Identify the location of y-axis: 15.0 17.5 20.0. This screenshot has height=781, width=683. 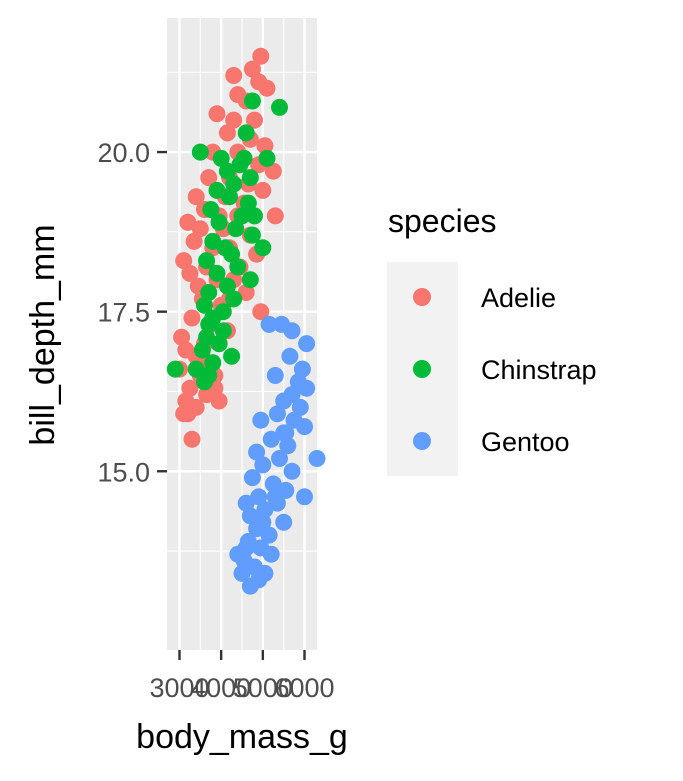
(132, 312).